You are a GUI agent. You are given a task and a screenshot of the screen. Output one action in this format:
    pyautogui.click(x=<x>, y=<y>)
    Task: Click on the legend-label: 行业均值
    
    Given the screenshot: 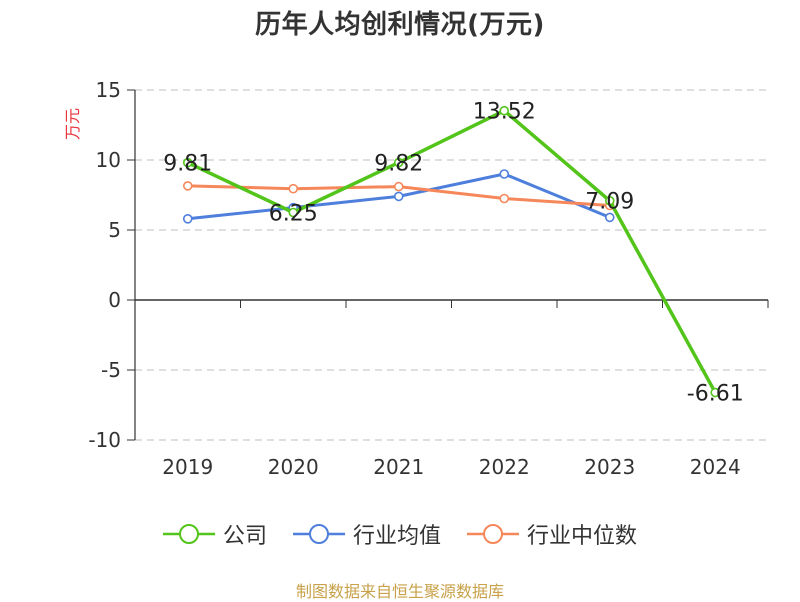 What is the action you would take?
    pyautogui.click(x=396, y=536)
    